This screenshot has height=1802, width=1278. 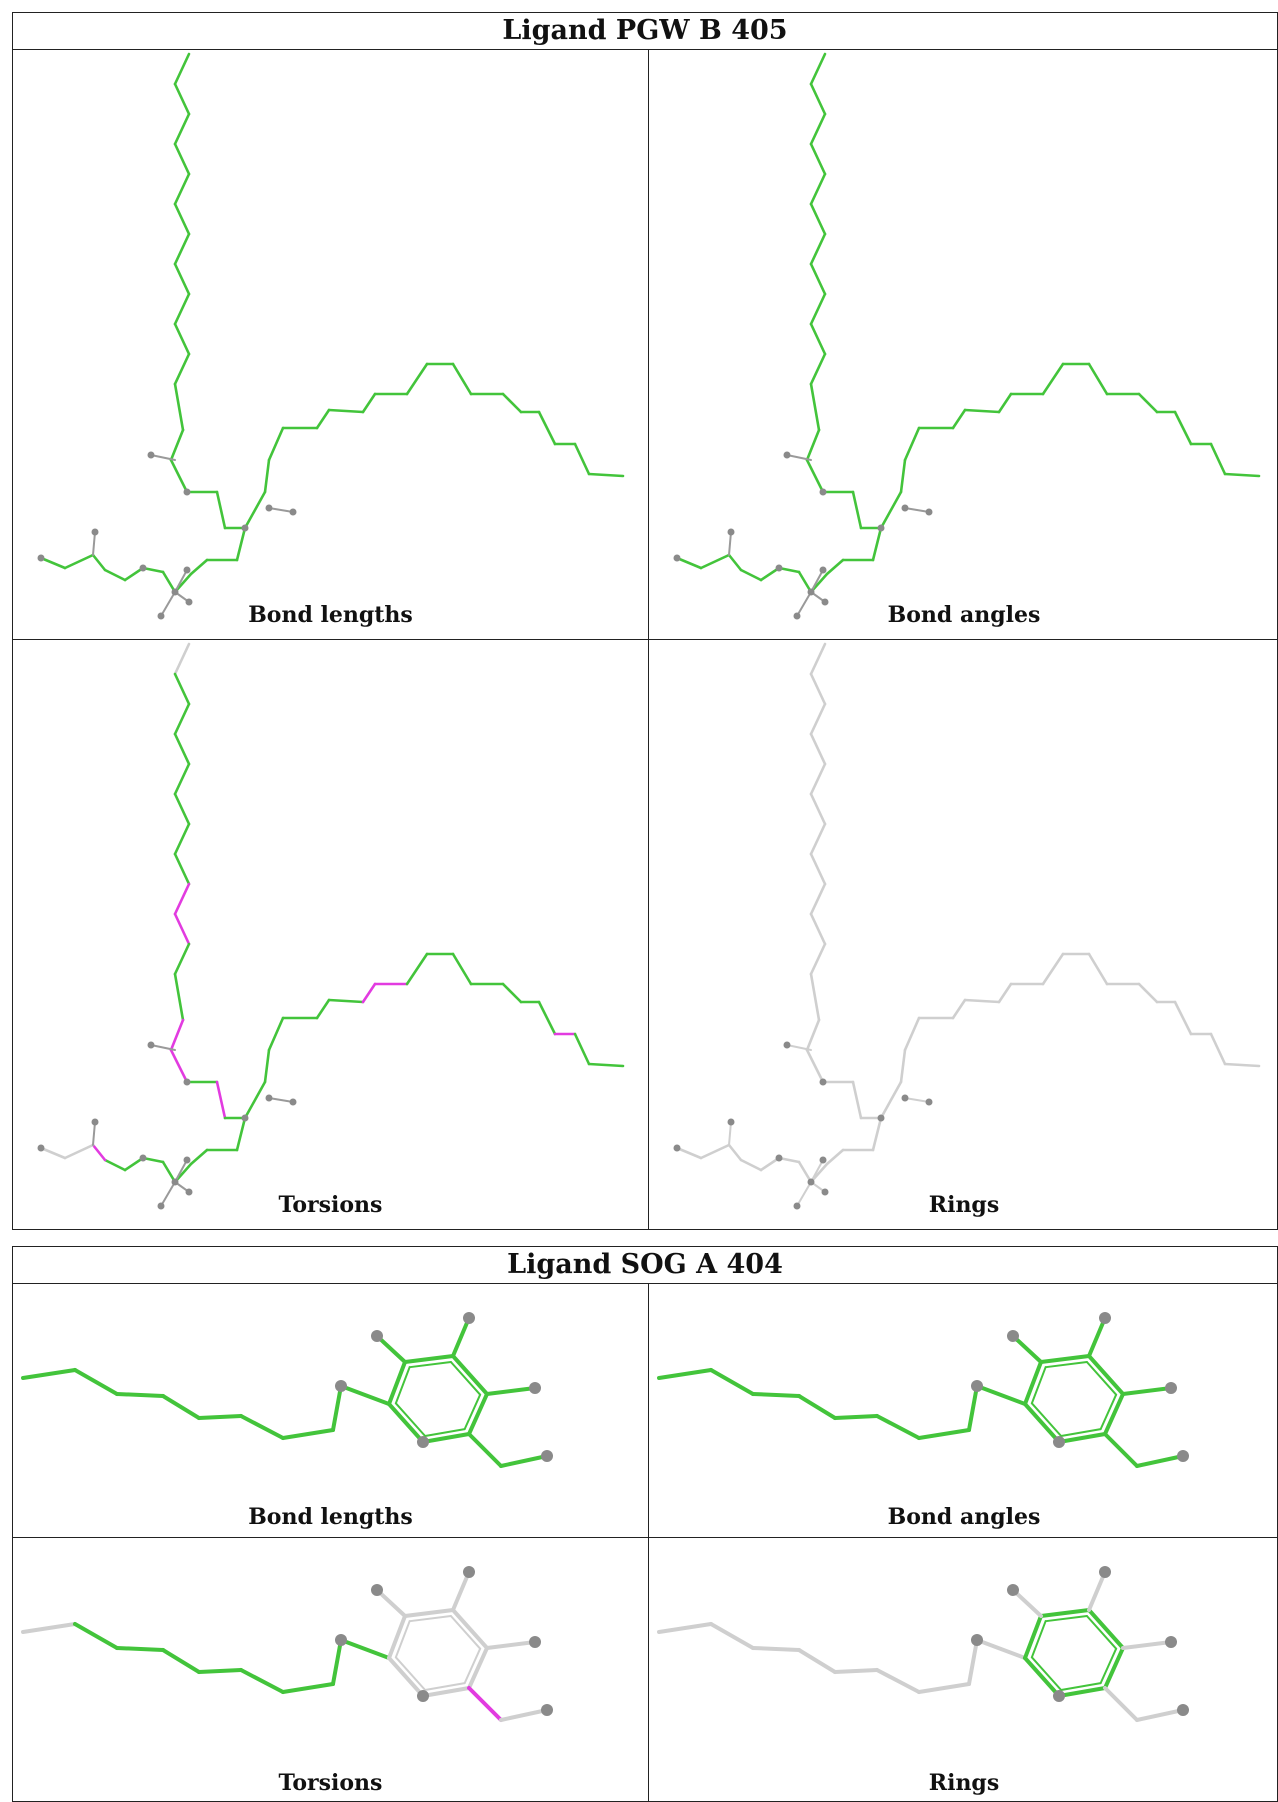 I want to click on panel-caption: Bond lengths, so click(x=330, y=1517).